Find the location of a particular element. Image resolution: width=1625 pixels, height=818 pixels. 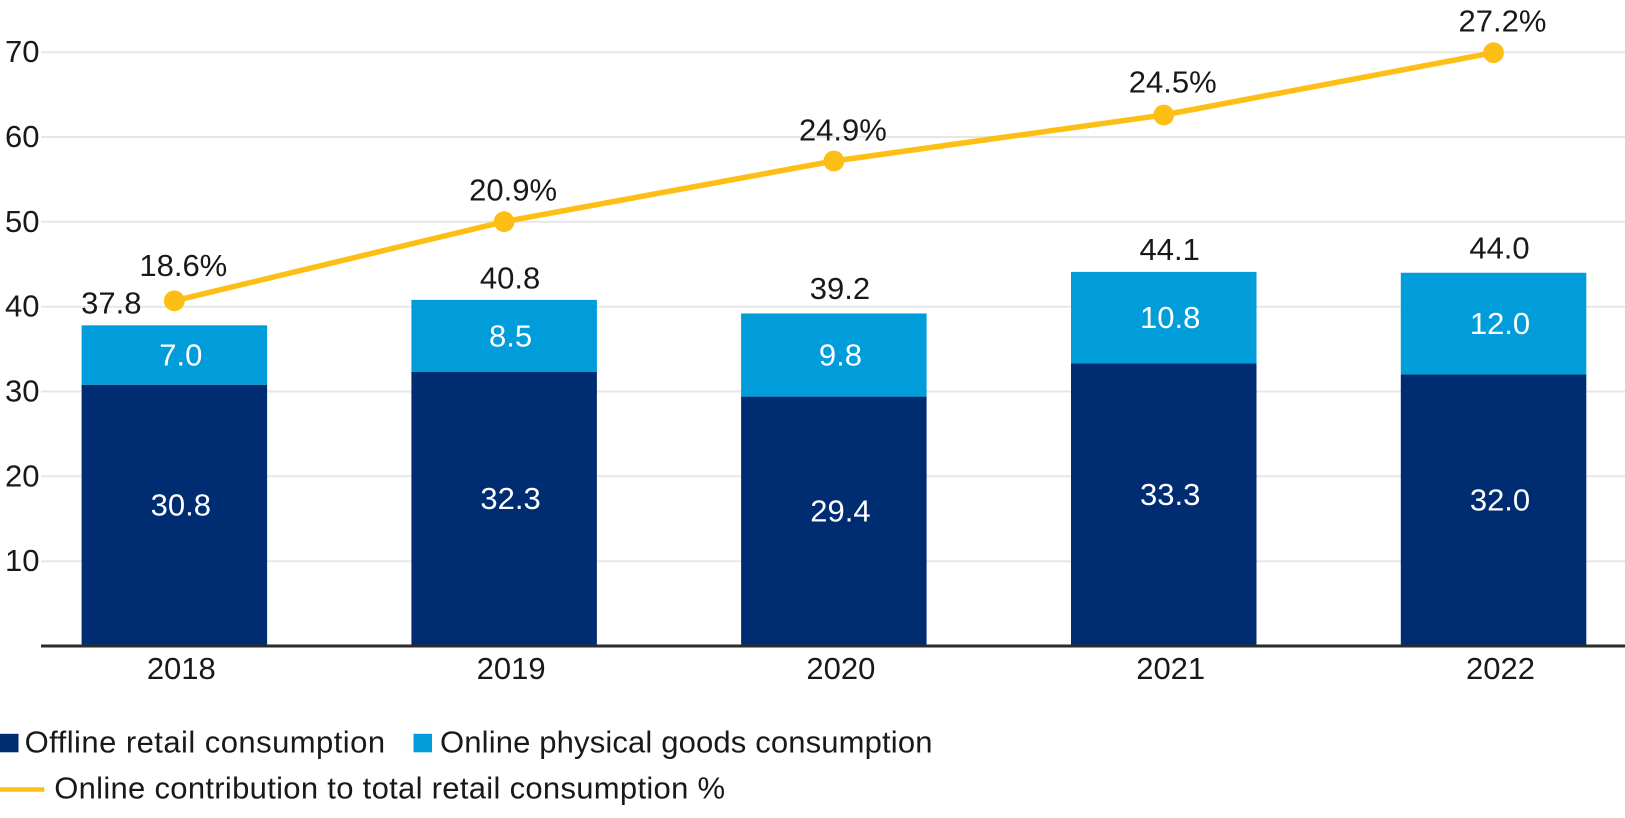

svg-text: 10.8 is located at coordinates (1170, 317).